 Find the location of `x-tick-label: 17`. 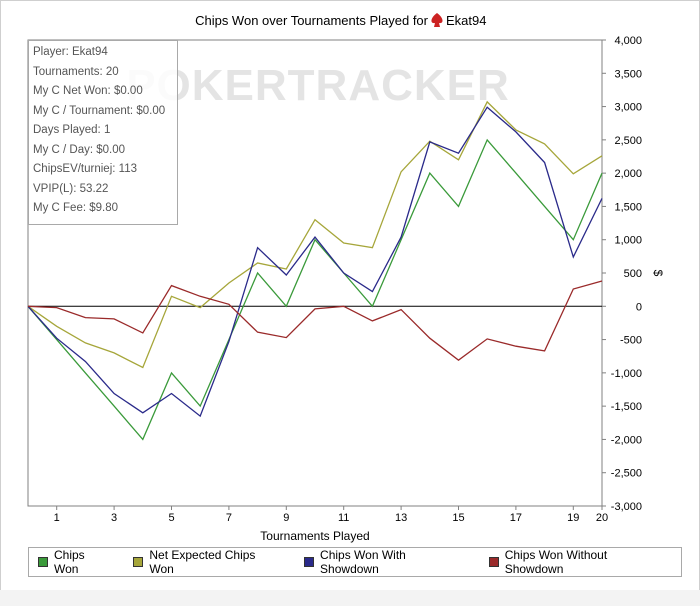

x-tick-label: 17 is located at coordinates (516, 518).